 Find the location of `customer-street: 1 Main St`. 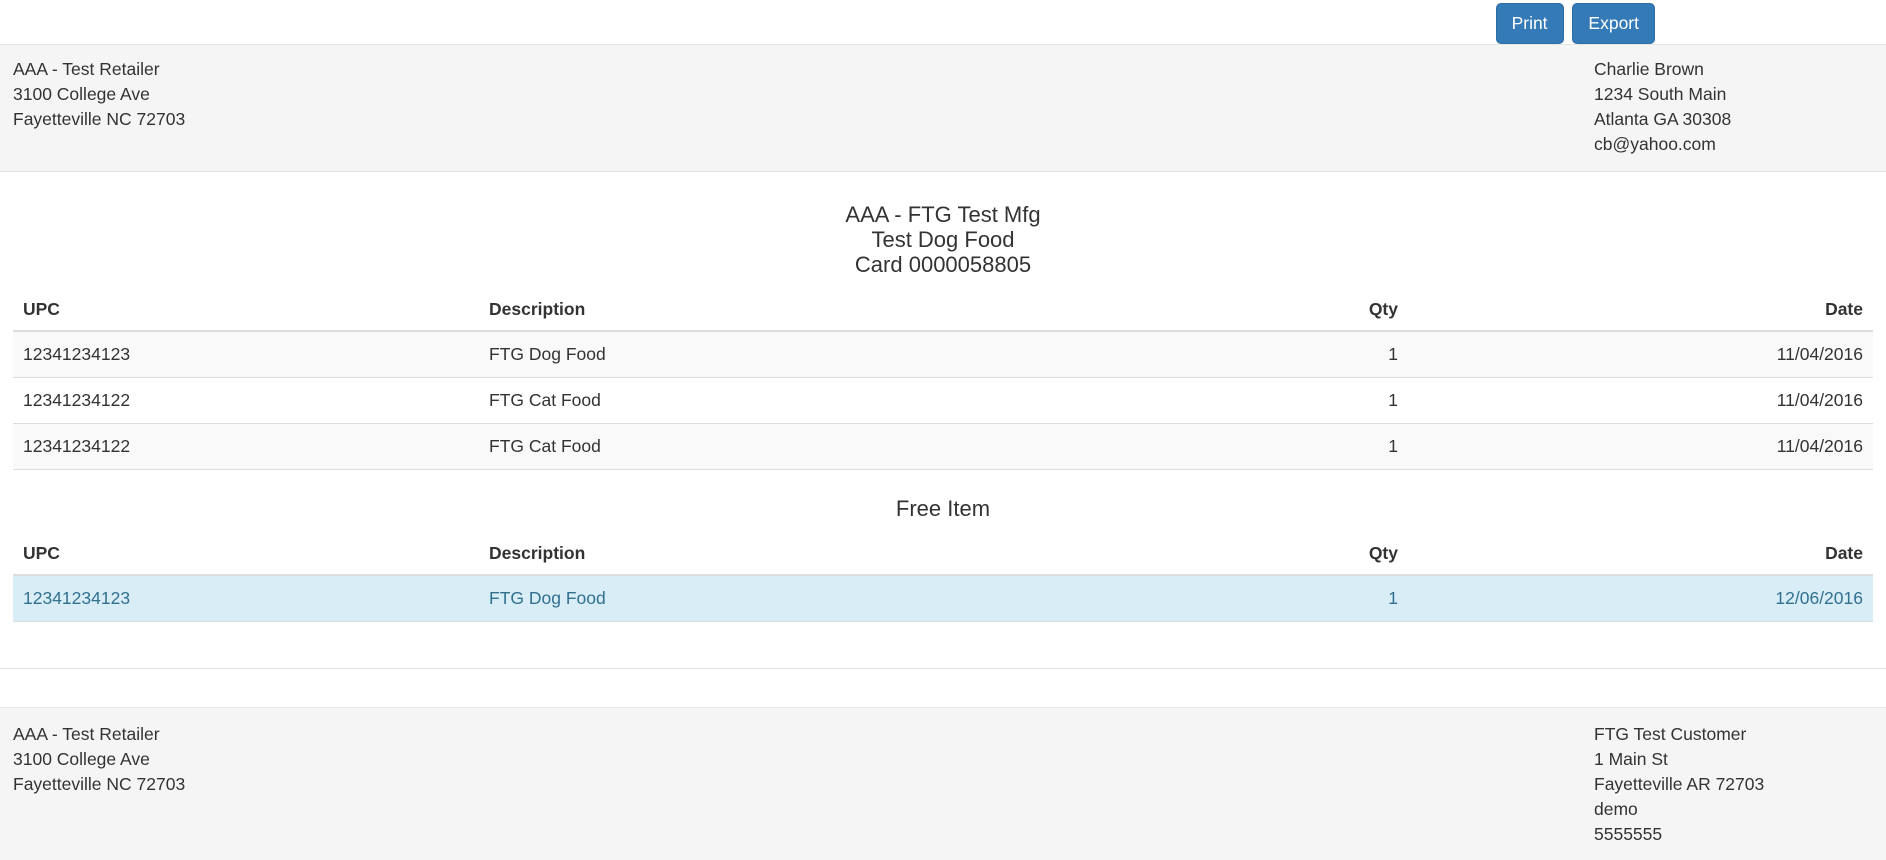

customer-street: 1 Main St is located at coordinates (1631, 759).